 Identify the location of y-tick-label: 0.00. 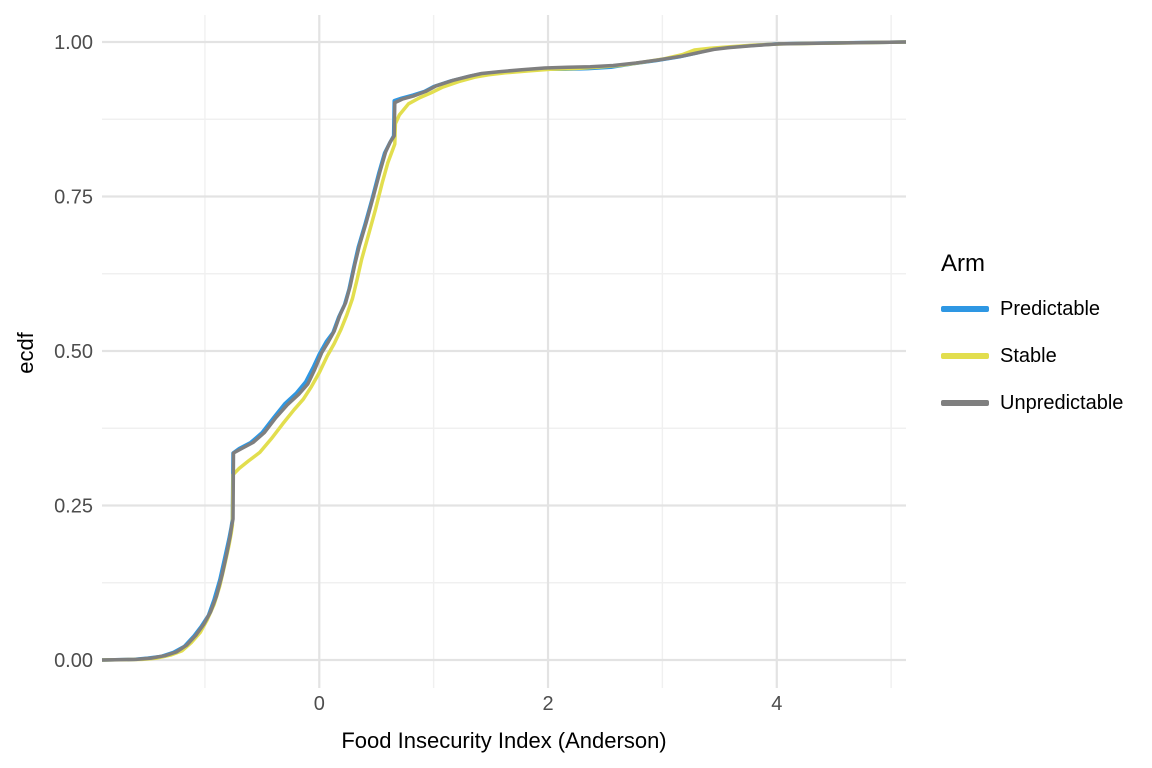
(73, 661).